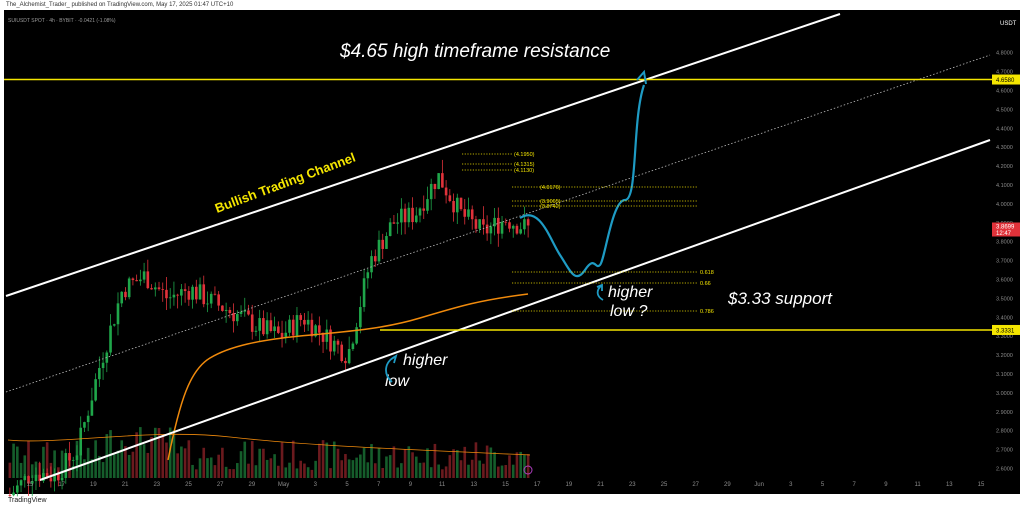 This screenshot has width=1024, height=515. I want to click on x-tick-label: 17, so click(61, 485).